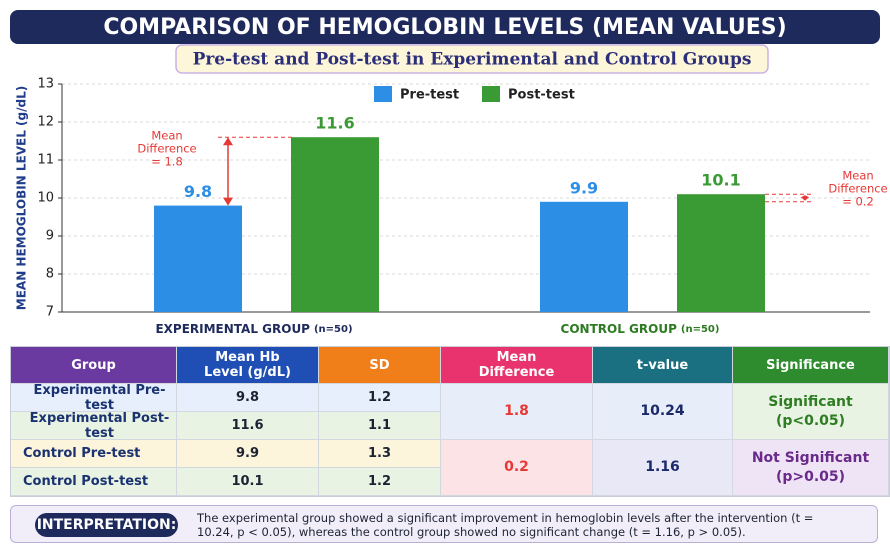 This screenshot has height=546, width=890. What do you see at coordinates (94, 426) in the screenshot?
I see `table-cell: Experimental Post-test` at bounding box center [94, 426].